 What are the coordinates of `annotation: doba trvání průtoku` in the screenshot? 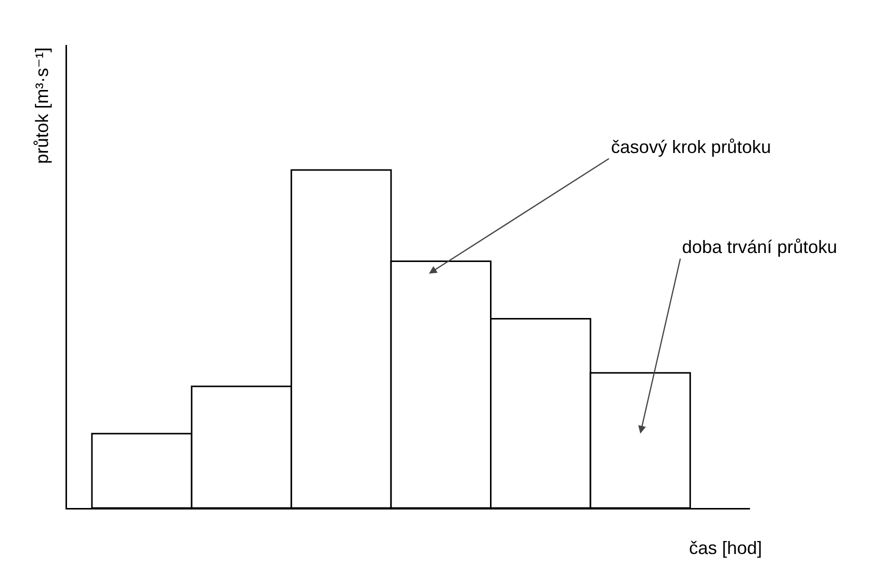 It's located at (760, 247).